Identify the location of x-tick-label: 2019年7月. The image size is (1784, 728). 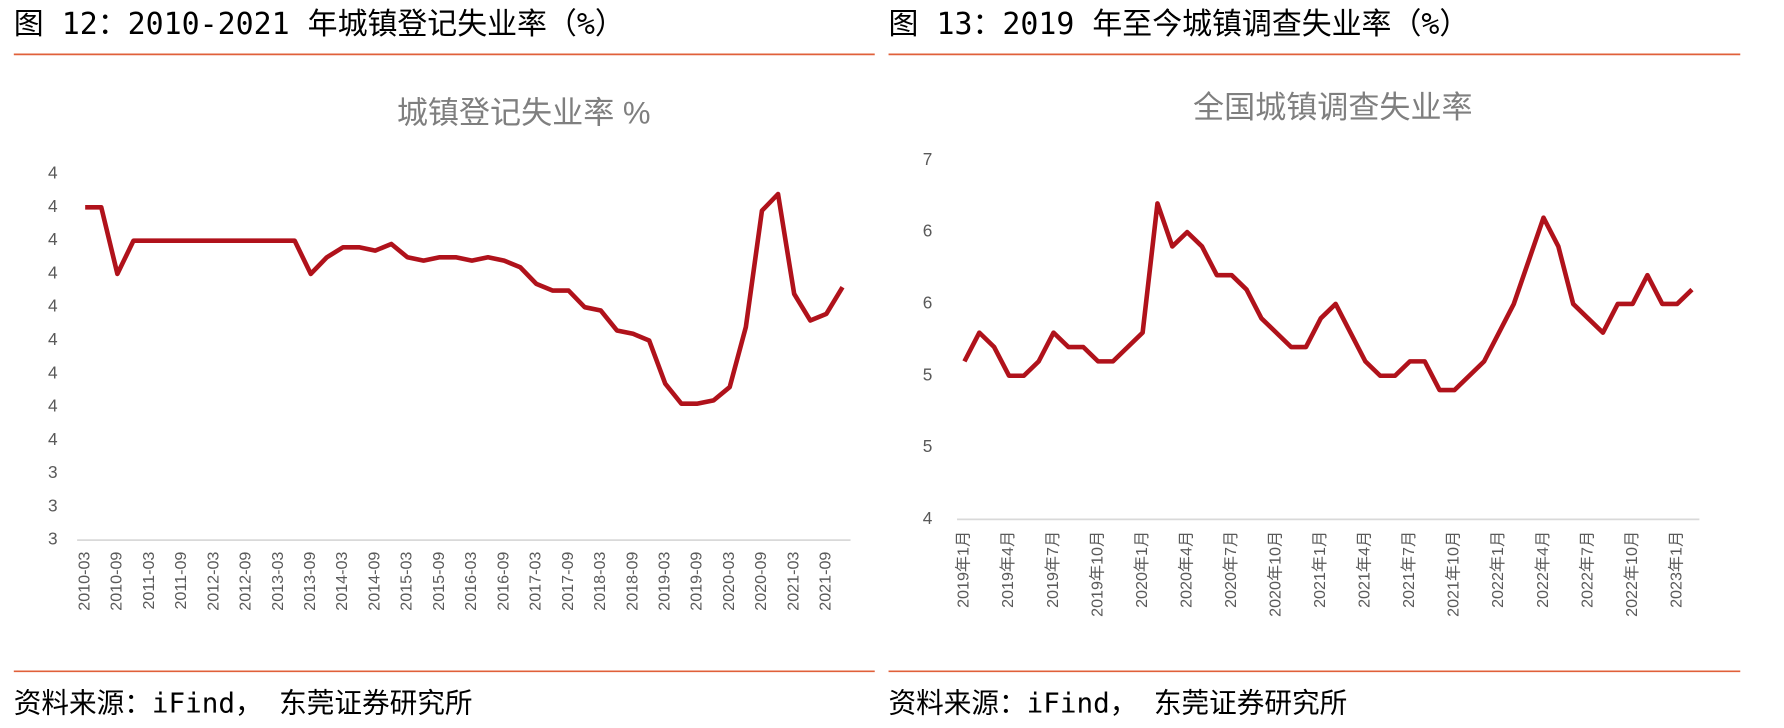
(1053, 569).